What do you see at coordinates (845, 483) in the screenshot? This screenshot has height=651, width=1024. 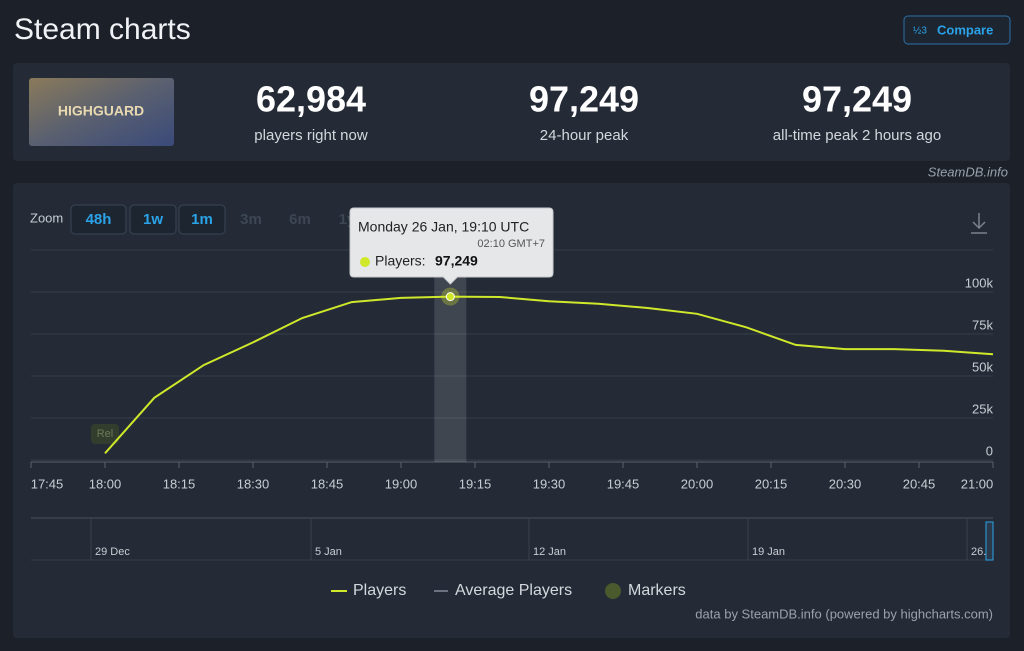 I see `x-tick-label: 20:30` at bounding box center [845, 483].